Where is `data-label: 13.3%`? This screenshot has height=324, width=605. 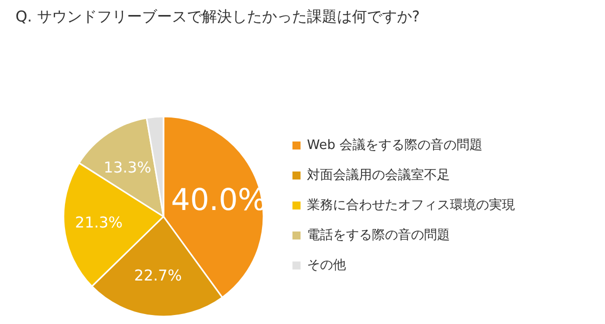 data-label: 13.3% is located at coordinates (128, 167).